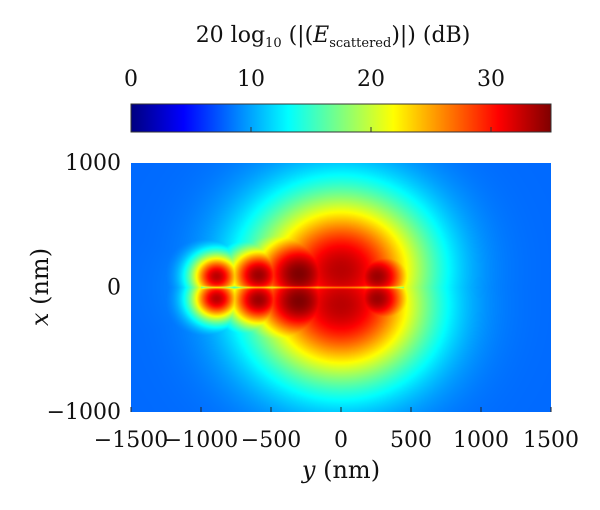  I want to click on colorbar-tick-label: 30, so click(491, 79).